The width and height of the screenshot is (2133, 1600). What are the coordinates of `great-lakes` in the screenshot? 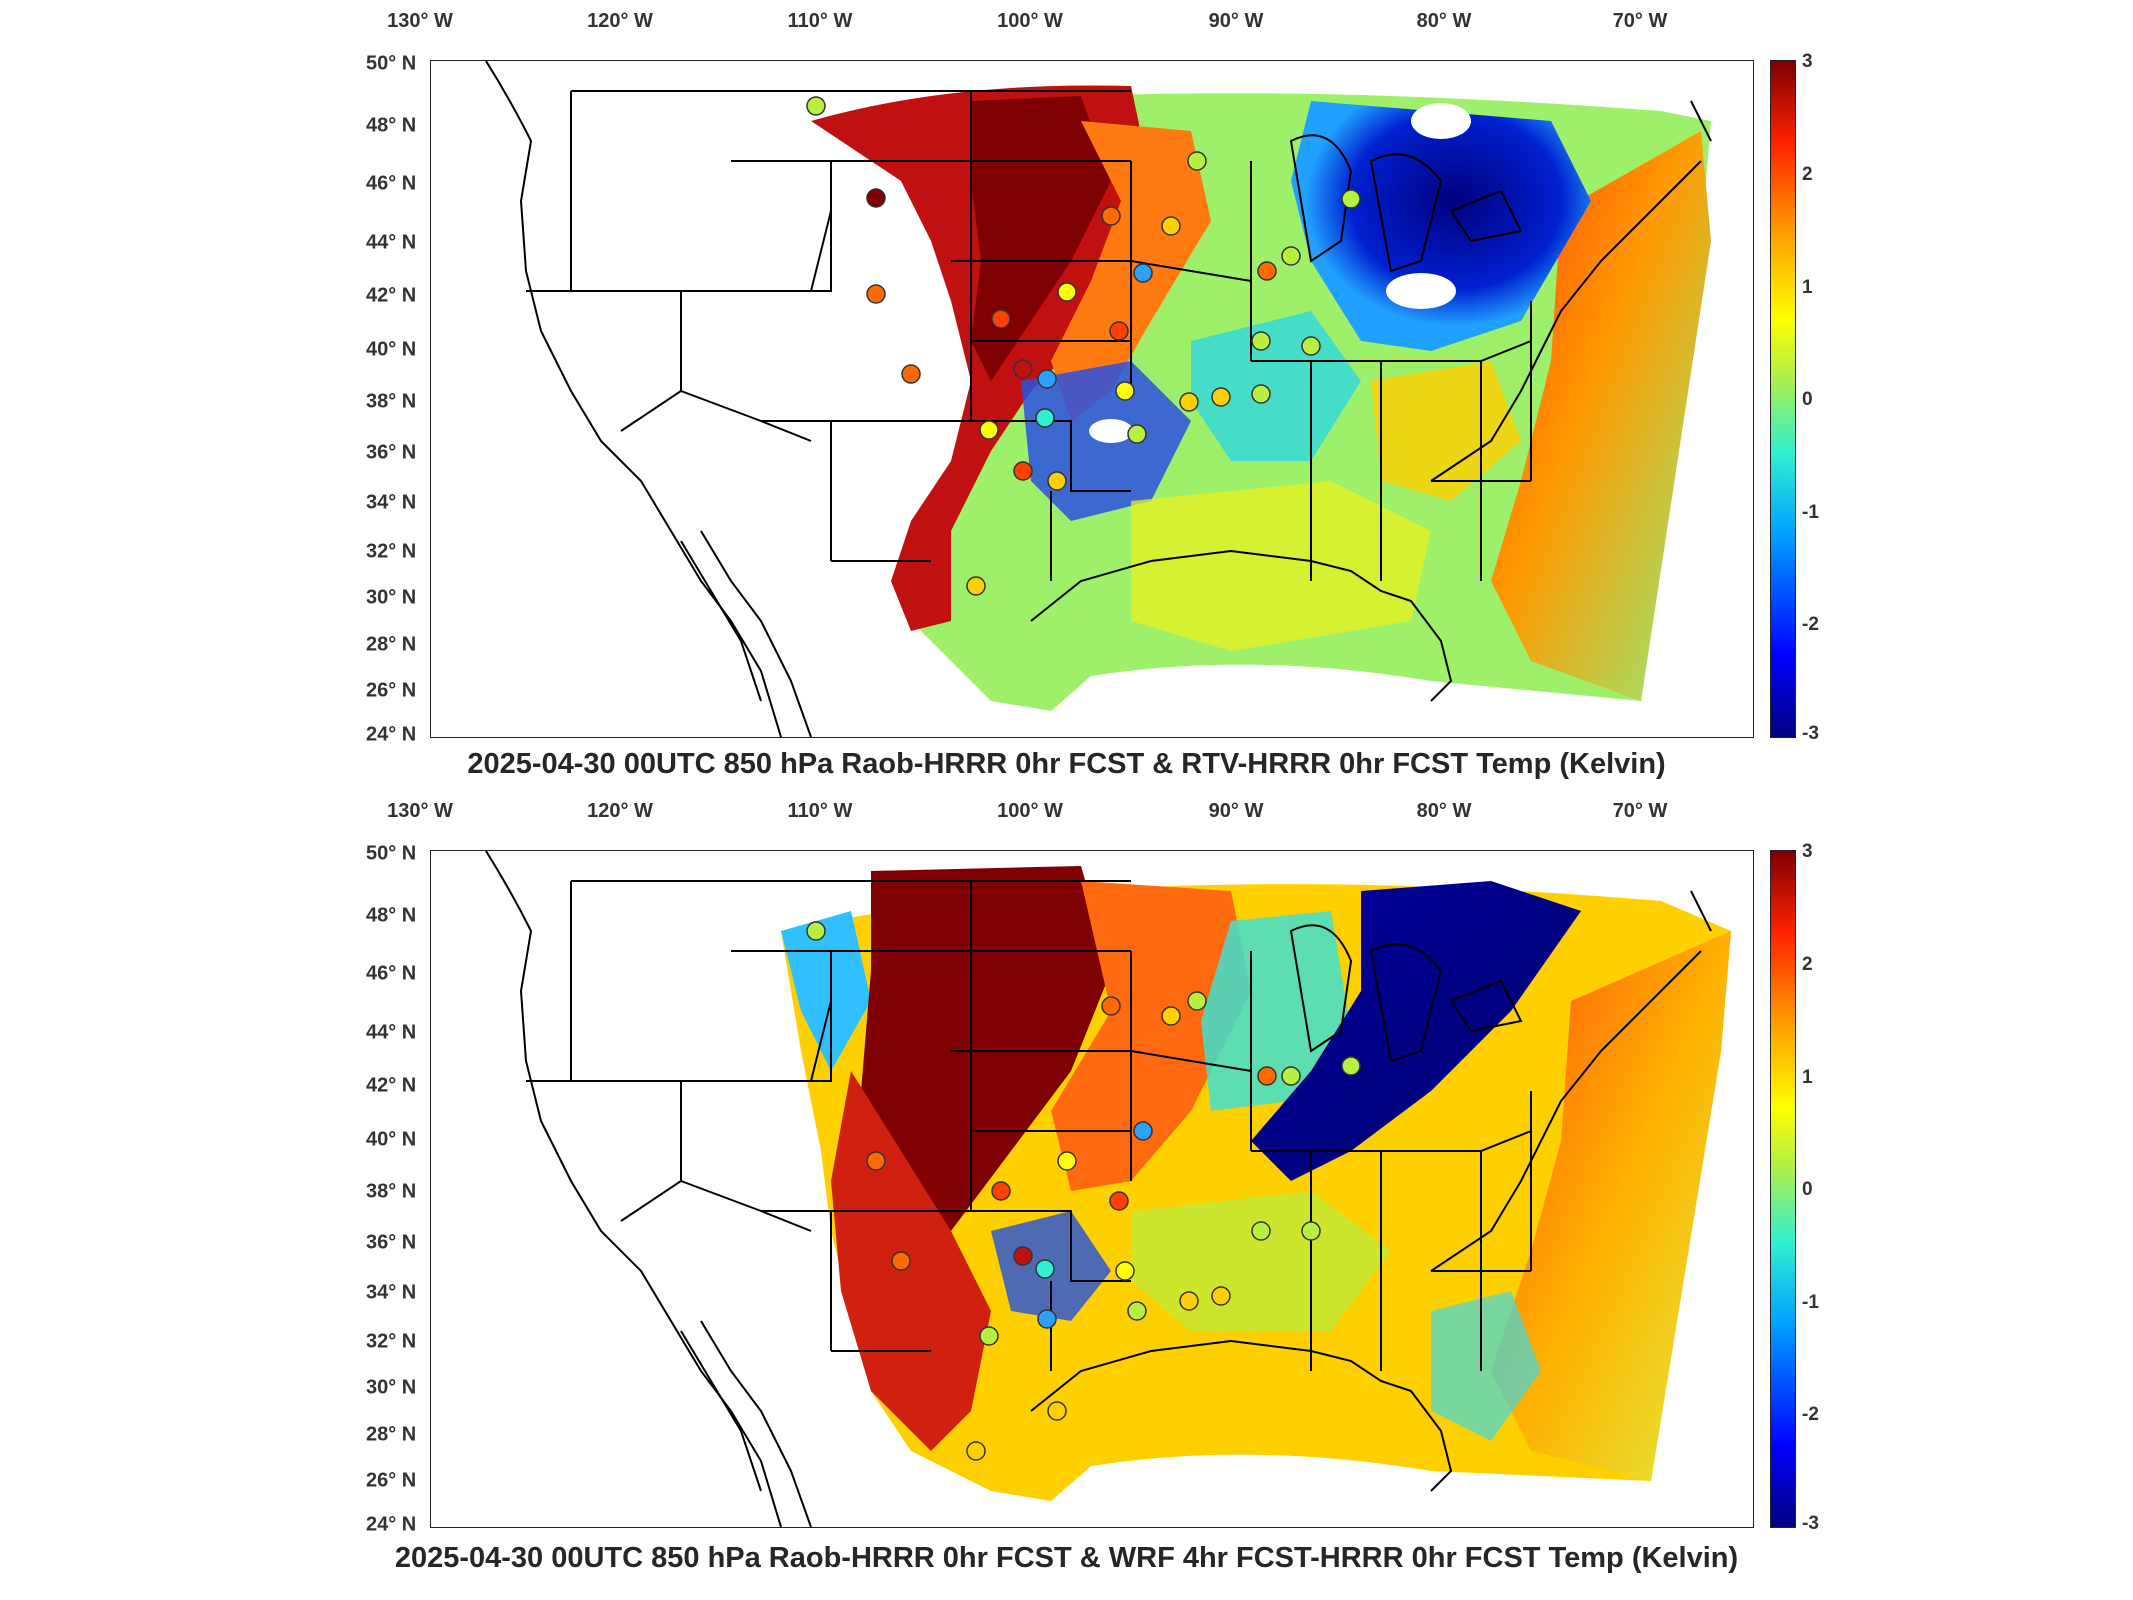 It's located at (1406, 993).